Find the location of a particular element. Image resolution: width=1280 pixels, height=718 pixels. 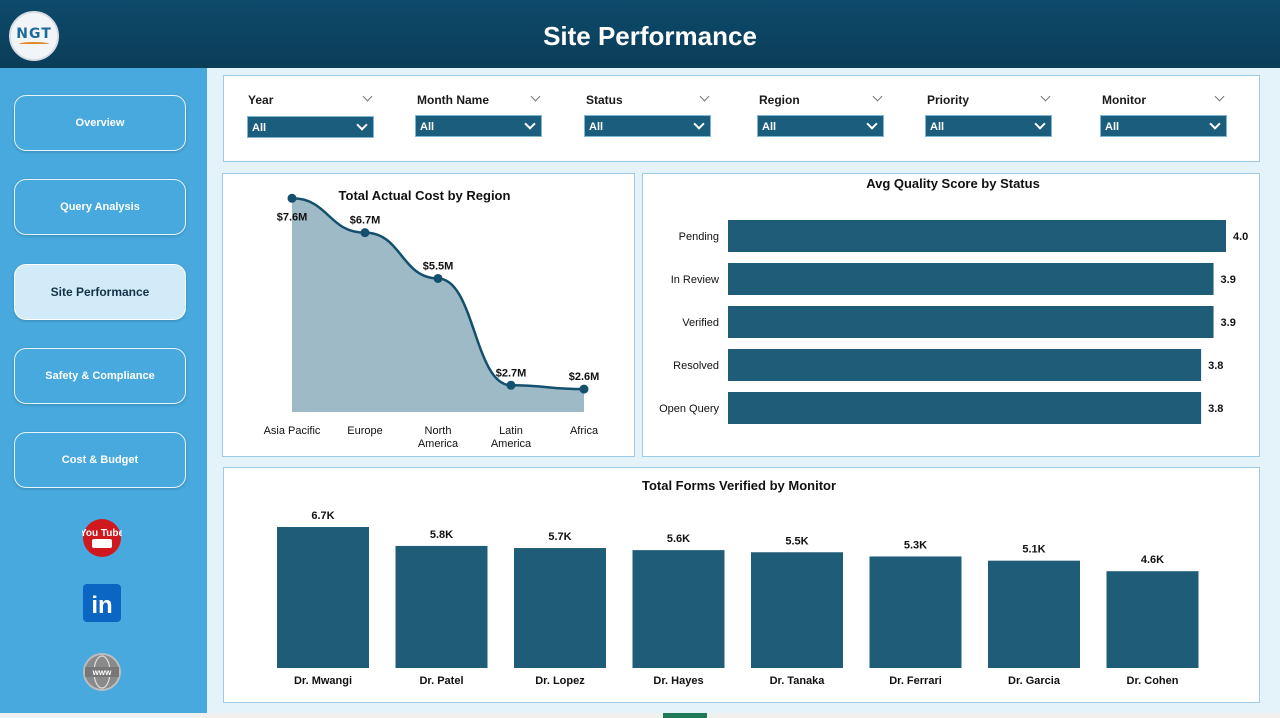

data-point-africa is located at coordinates (584, 389).